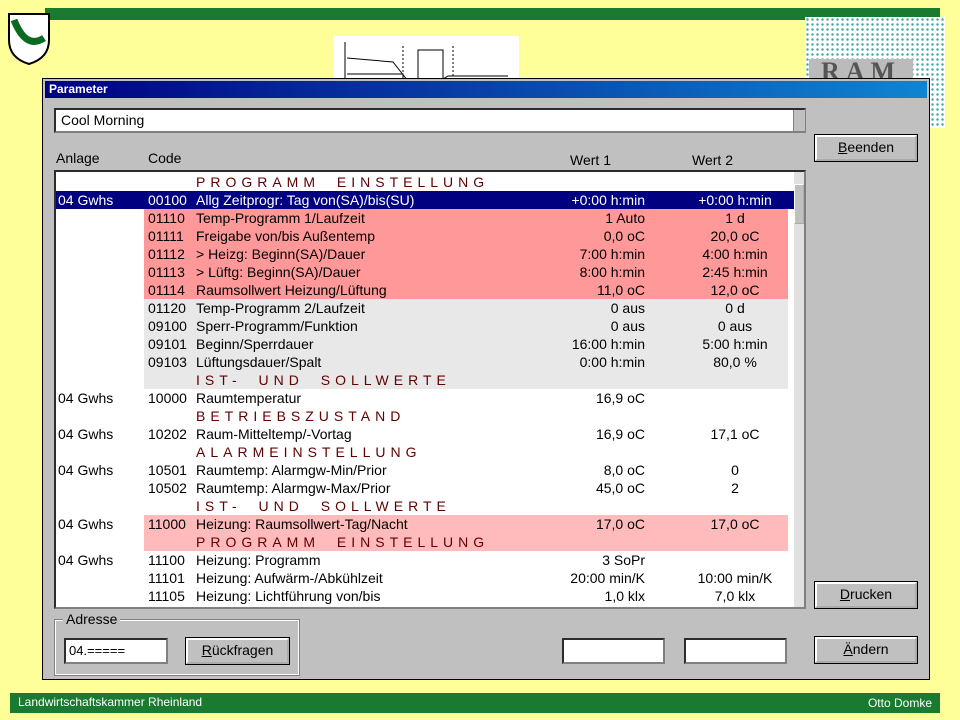  I want to click on adresse-group, so click(177, 647).